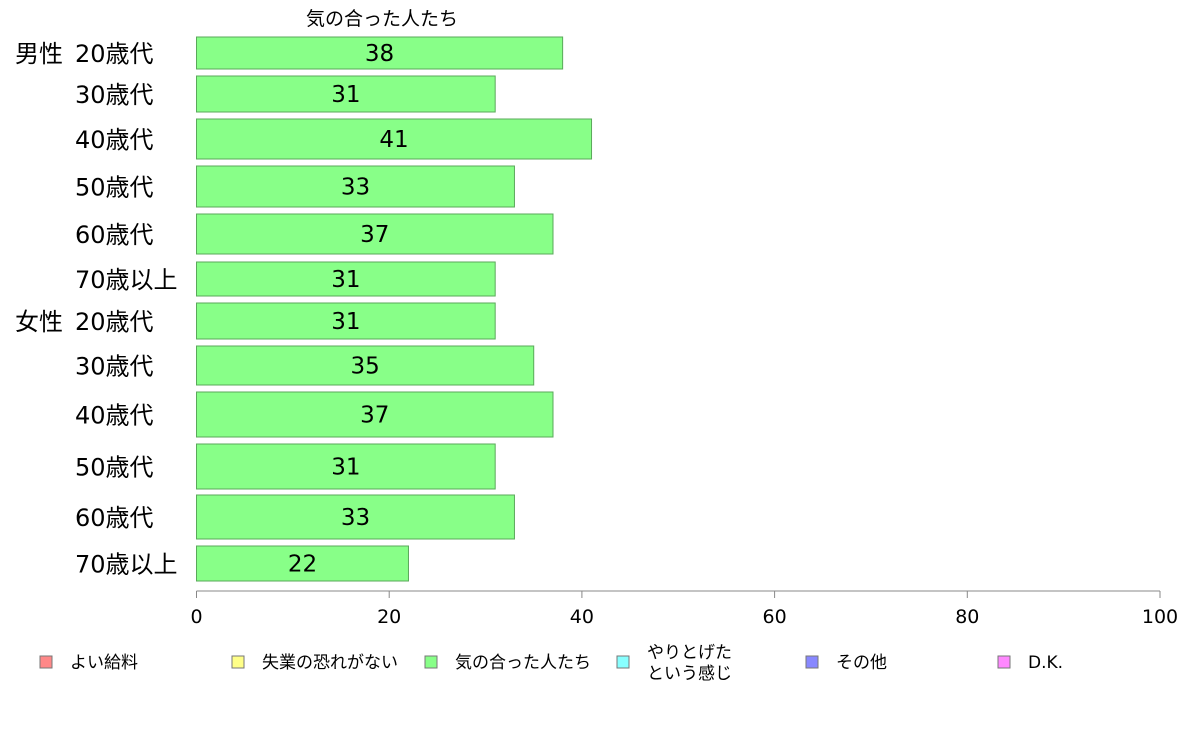  What do you see at coordinates (39, 54) in the screenshot?
I see `group-label: 男性` at bounding box center [39, 54].